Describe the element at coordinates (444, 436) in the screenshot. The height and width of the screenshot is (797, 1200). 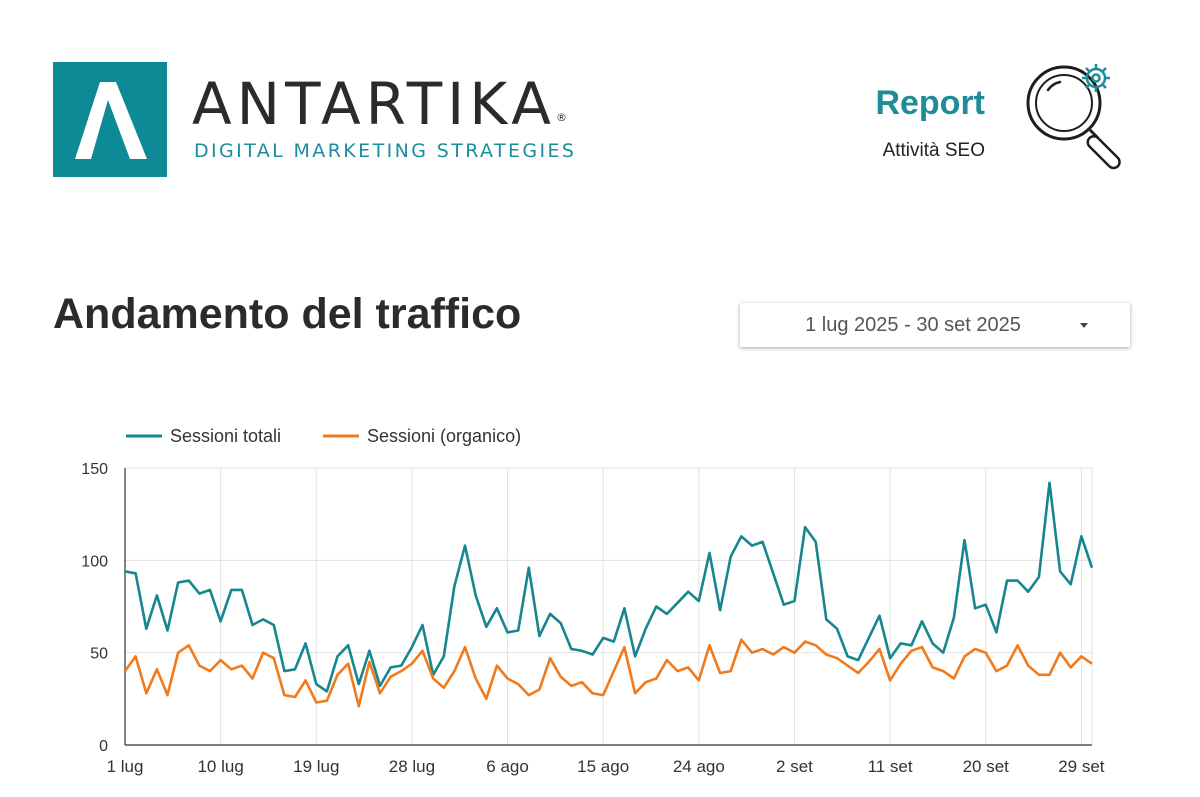
I see `legend-label: Sessioni (organico)` at that location.